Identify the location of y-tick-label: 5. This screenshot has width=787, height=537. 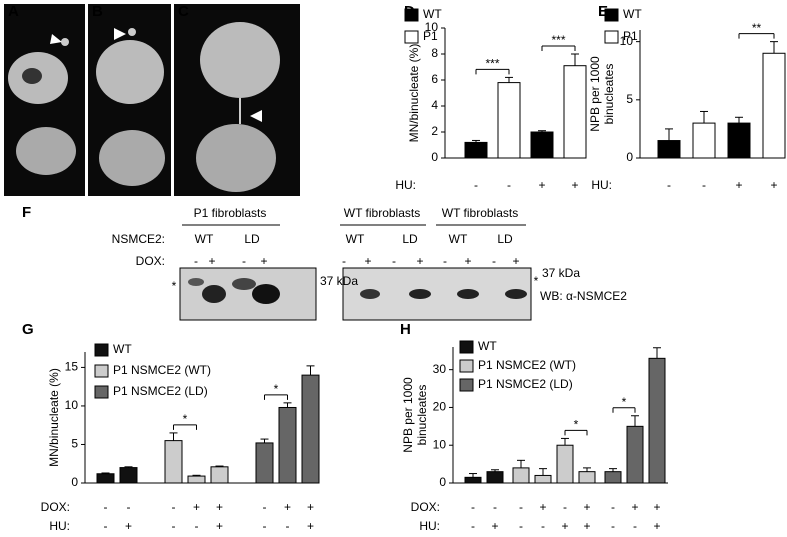
(629, 99).